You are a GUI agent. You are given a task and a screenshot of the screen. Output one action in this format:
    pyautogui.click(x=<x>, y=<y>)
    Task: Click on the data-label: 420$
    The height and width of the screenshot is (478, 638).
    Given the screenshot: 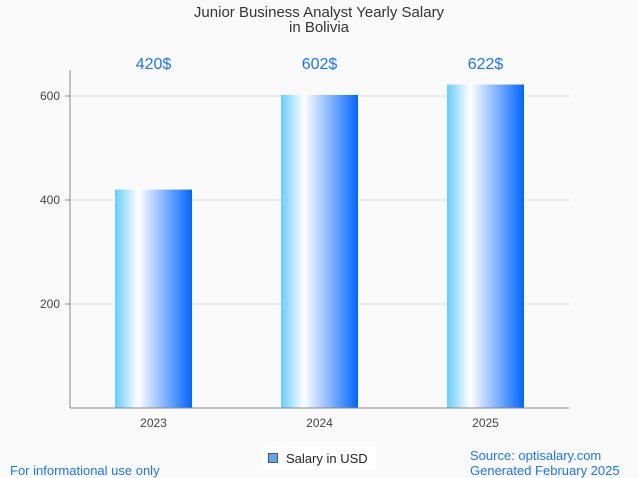 What is the action you would take?
    pyautogui.click(x=154, y=64)
    